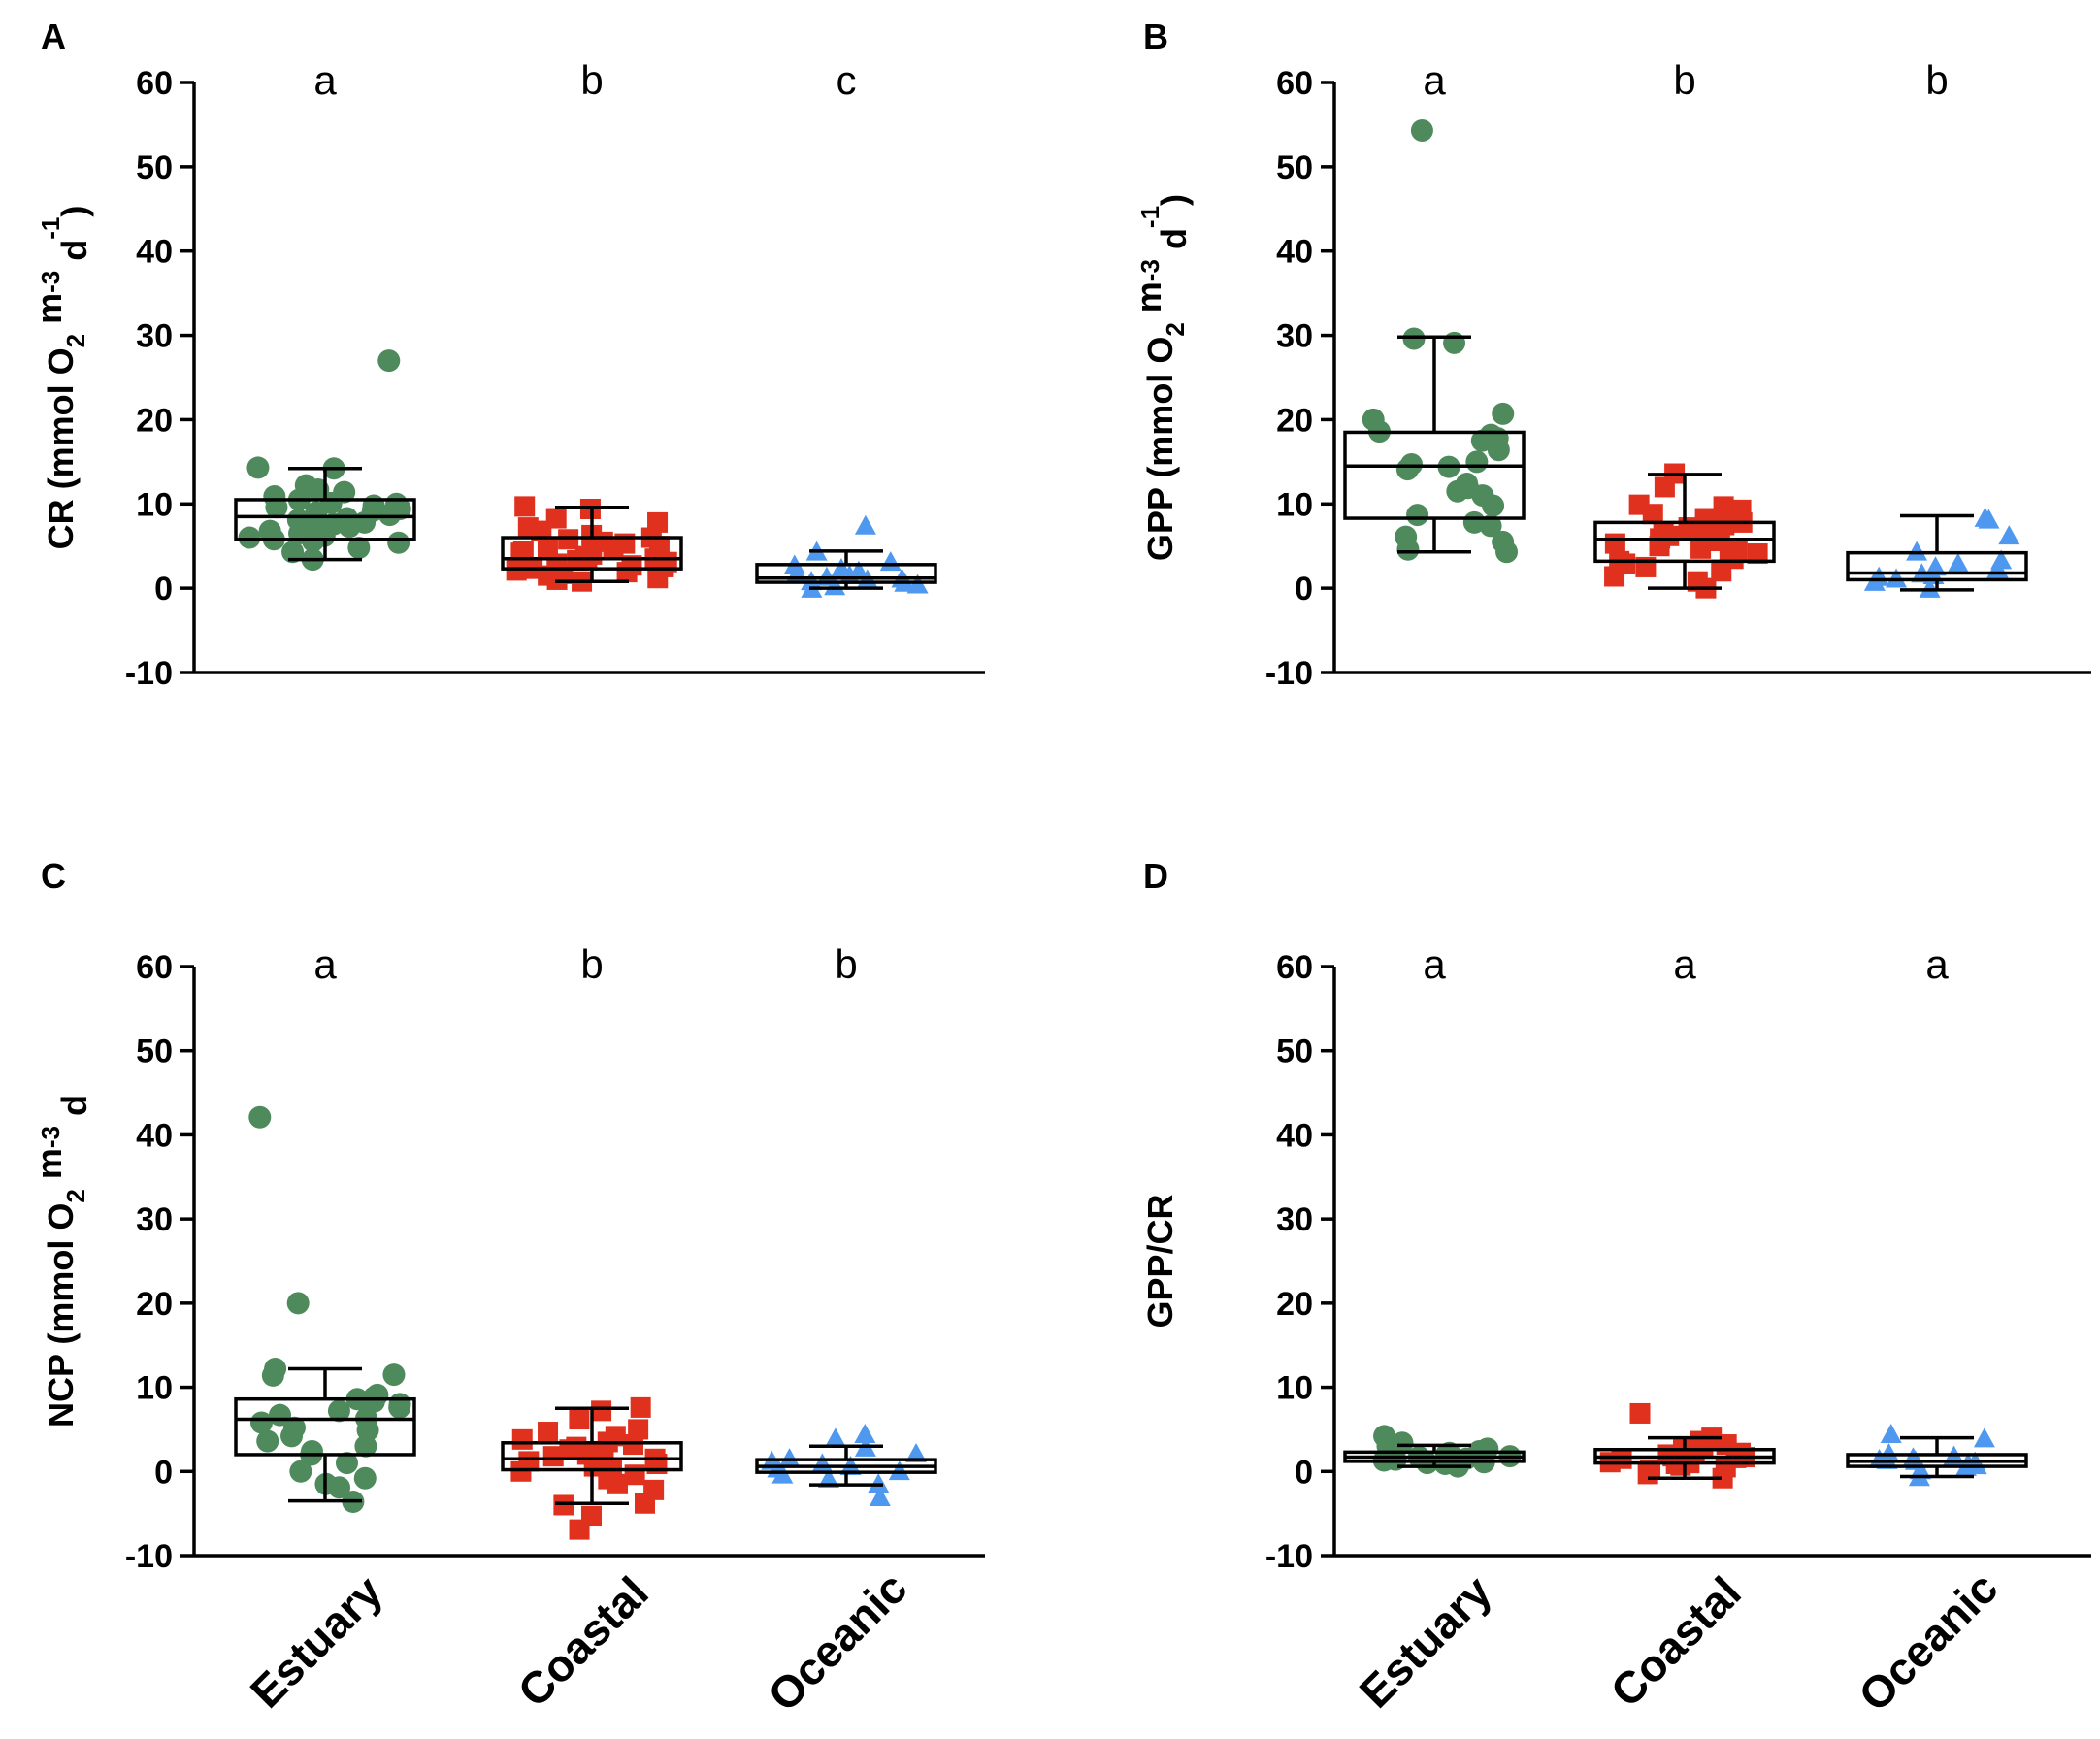 The image size is (2100, 1739). Describe the element at coordinates (53, 36) in the screenshot. I see `panel-label: A` at that location.